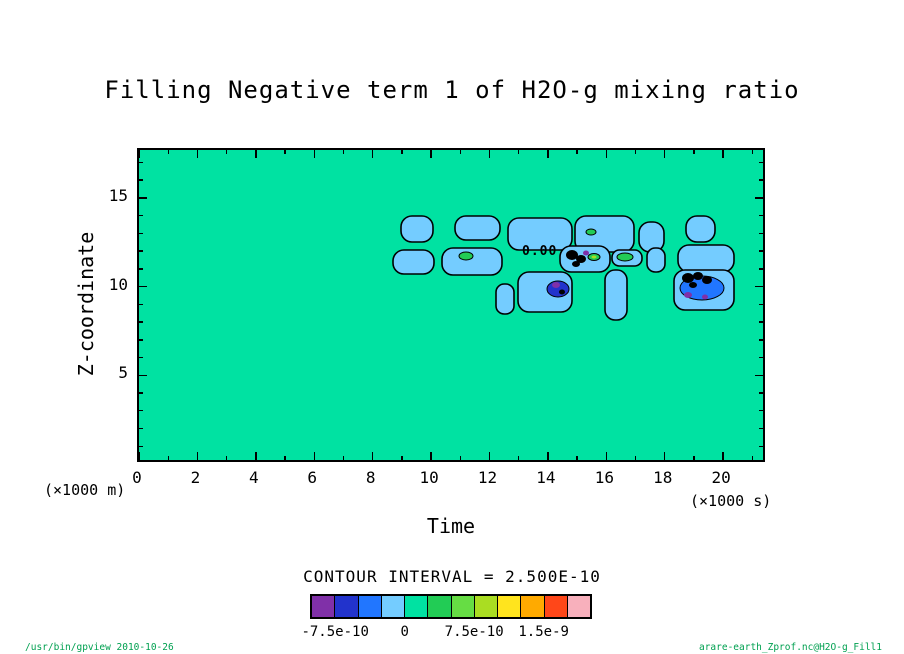 The height and width of the screenshot is (654, 904). Describe the element at coordinates (137, 477) in the screenshot. I see `x-axis-tick-label: 0` at that location.